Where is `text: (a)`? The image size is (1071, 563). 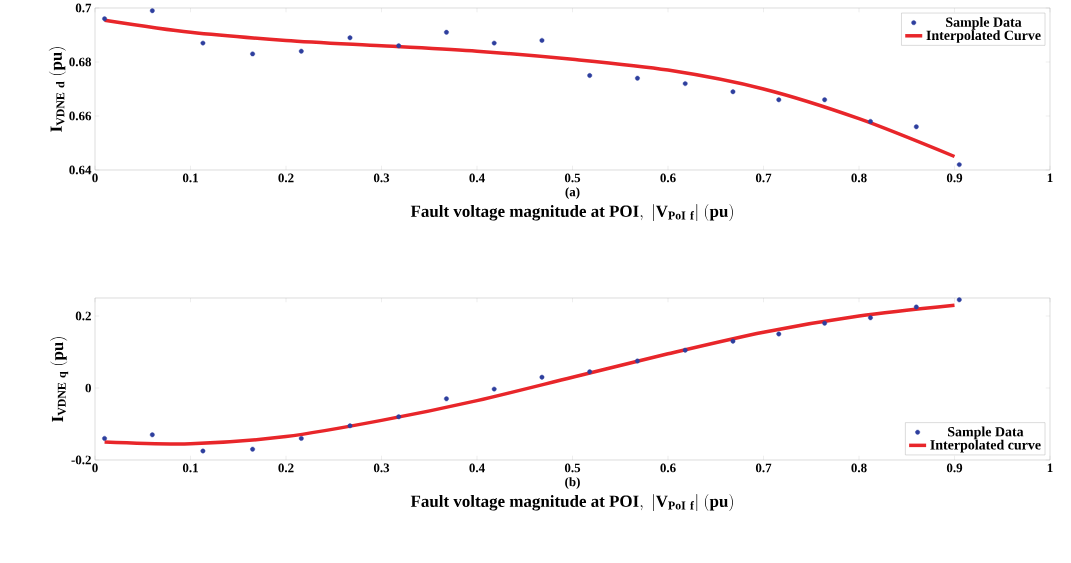 text: (a) is located at coordinates (572, 193).